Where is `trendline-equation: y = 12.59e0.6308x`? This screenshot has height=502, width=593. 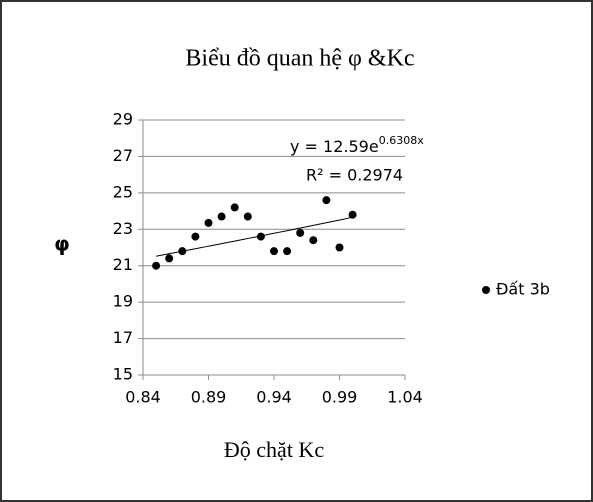
trendline-equation: y = 12.59e0.6308x is located at coordinates (357, 145).